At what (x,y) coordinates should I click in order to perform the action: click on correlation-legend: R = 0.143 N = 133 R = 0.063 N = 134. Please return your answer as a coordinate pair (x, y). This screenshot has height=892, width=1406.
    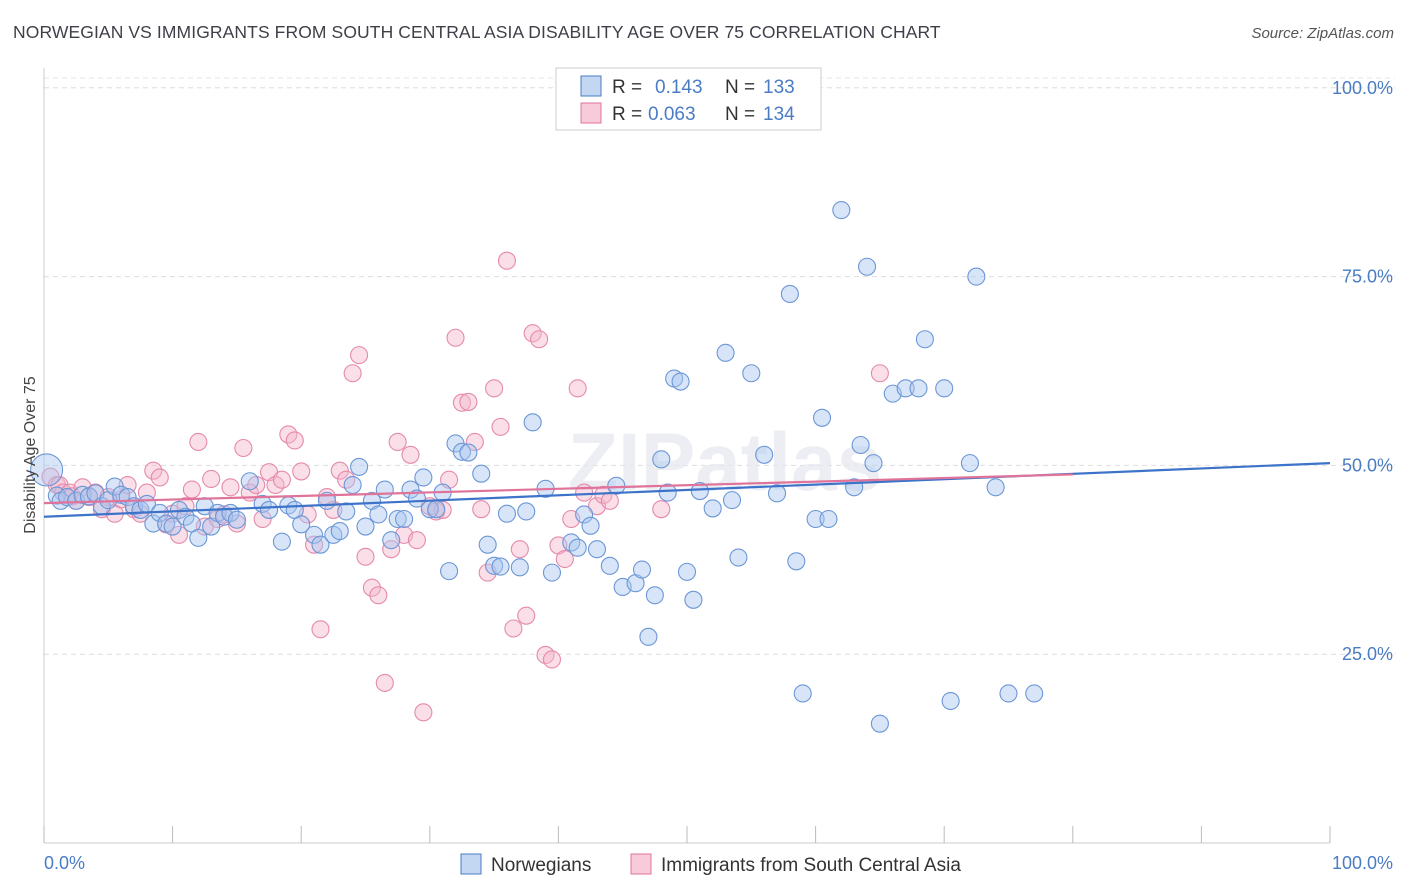
    Looking at the image, I should click on (688, 99).